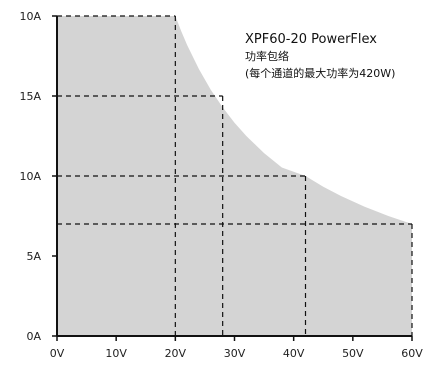  Describe the element at coordinates (267, 56) in the screenshot. I see `annotation-line-1: 功率包络` at that location.